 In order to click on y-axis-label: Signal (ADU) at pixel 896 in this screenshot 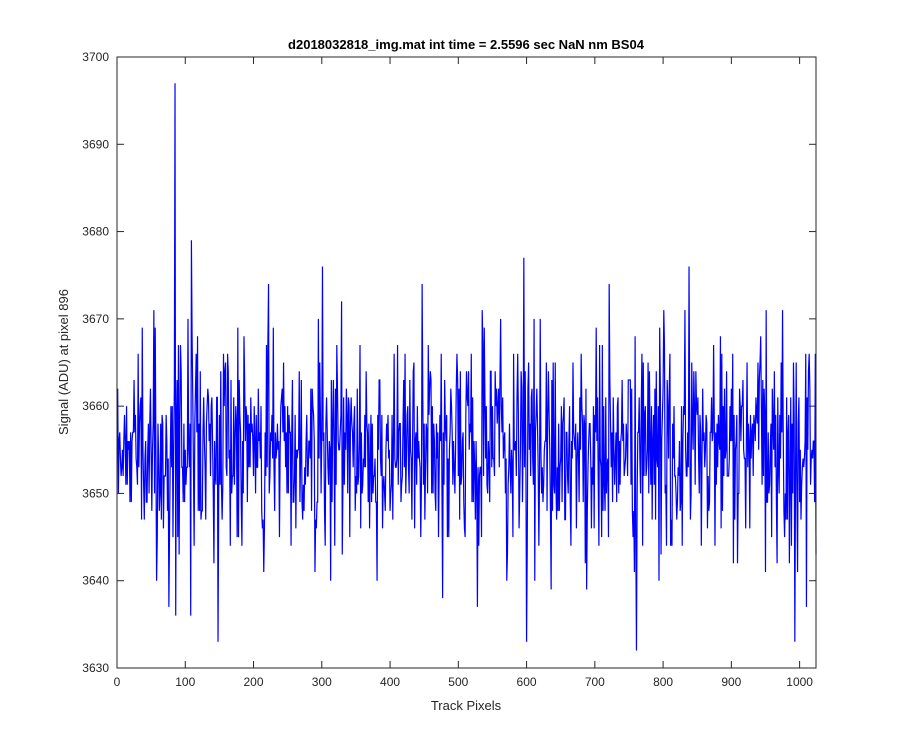, I will do `click(63, 362)`.